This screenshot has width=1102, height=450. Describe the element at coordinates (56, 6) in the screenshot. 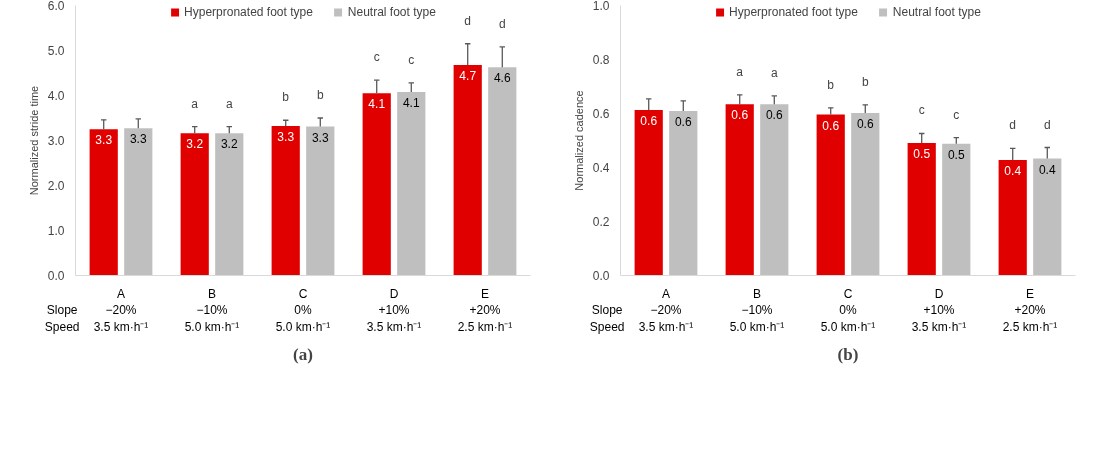

I see `y-tick-label: 6.0` at that location.